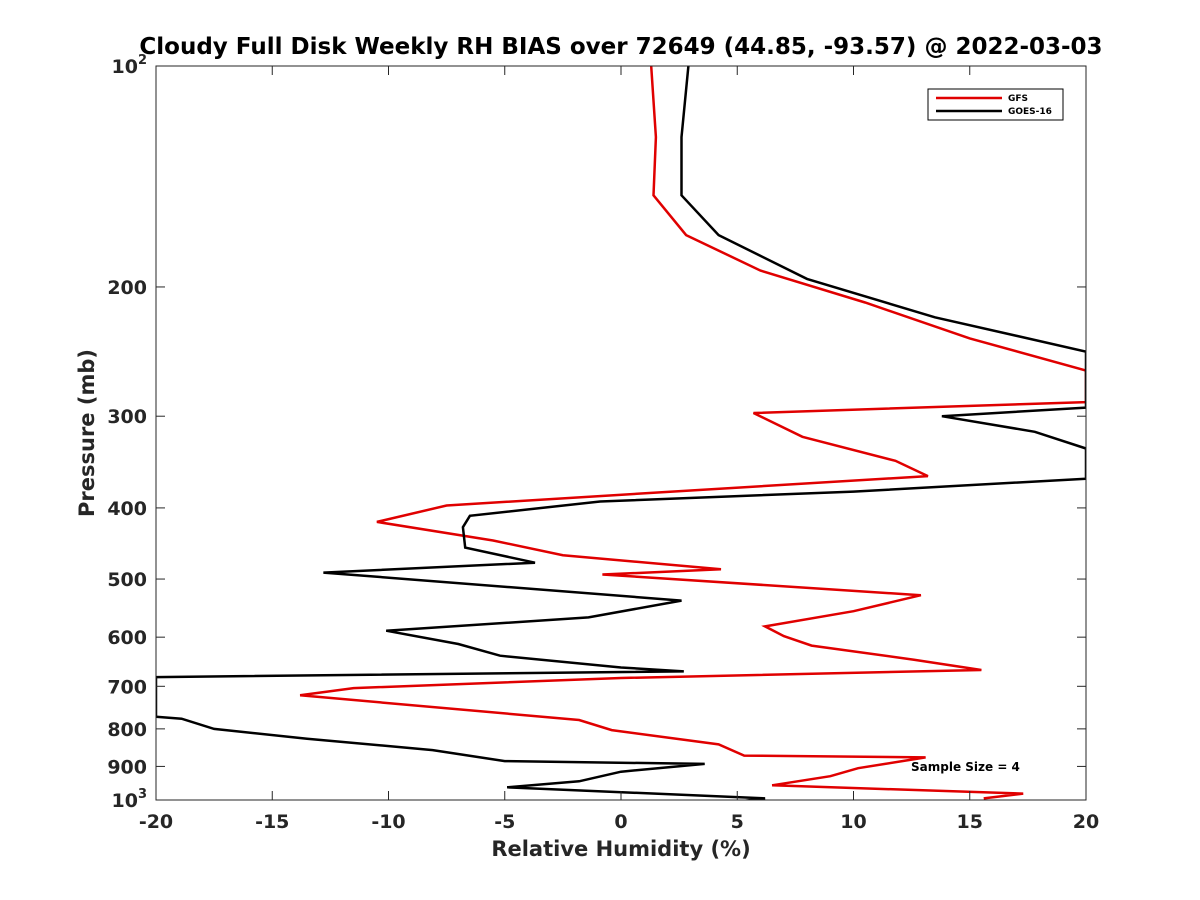  What do you see at coordinates (1086, 822) in the screenshot?
I see `x-tick-label: 20` at bounding box center [1086, 822].